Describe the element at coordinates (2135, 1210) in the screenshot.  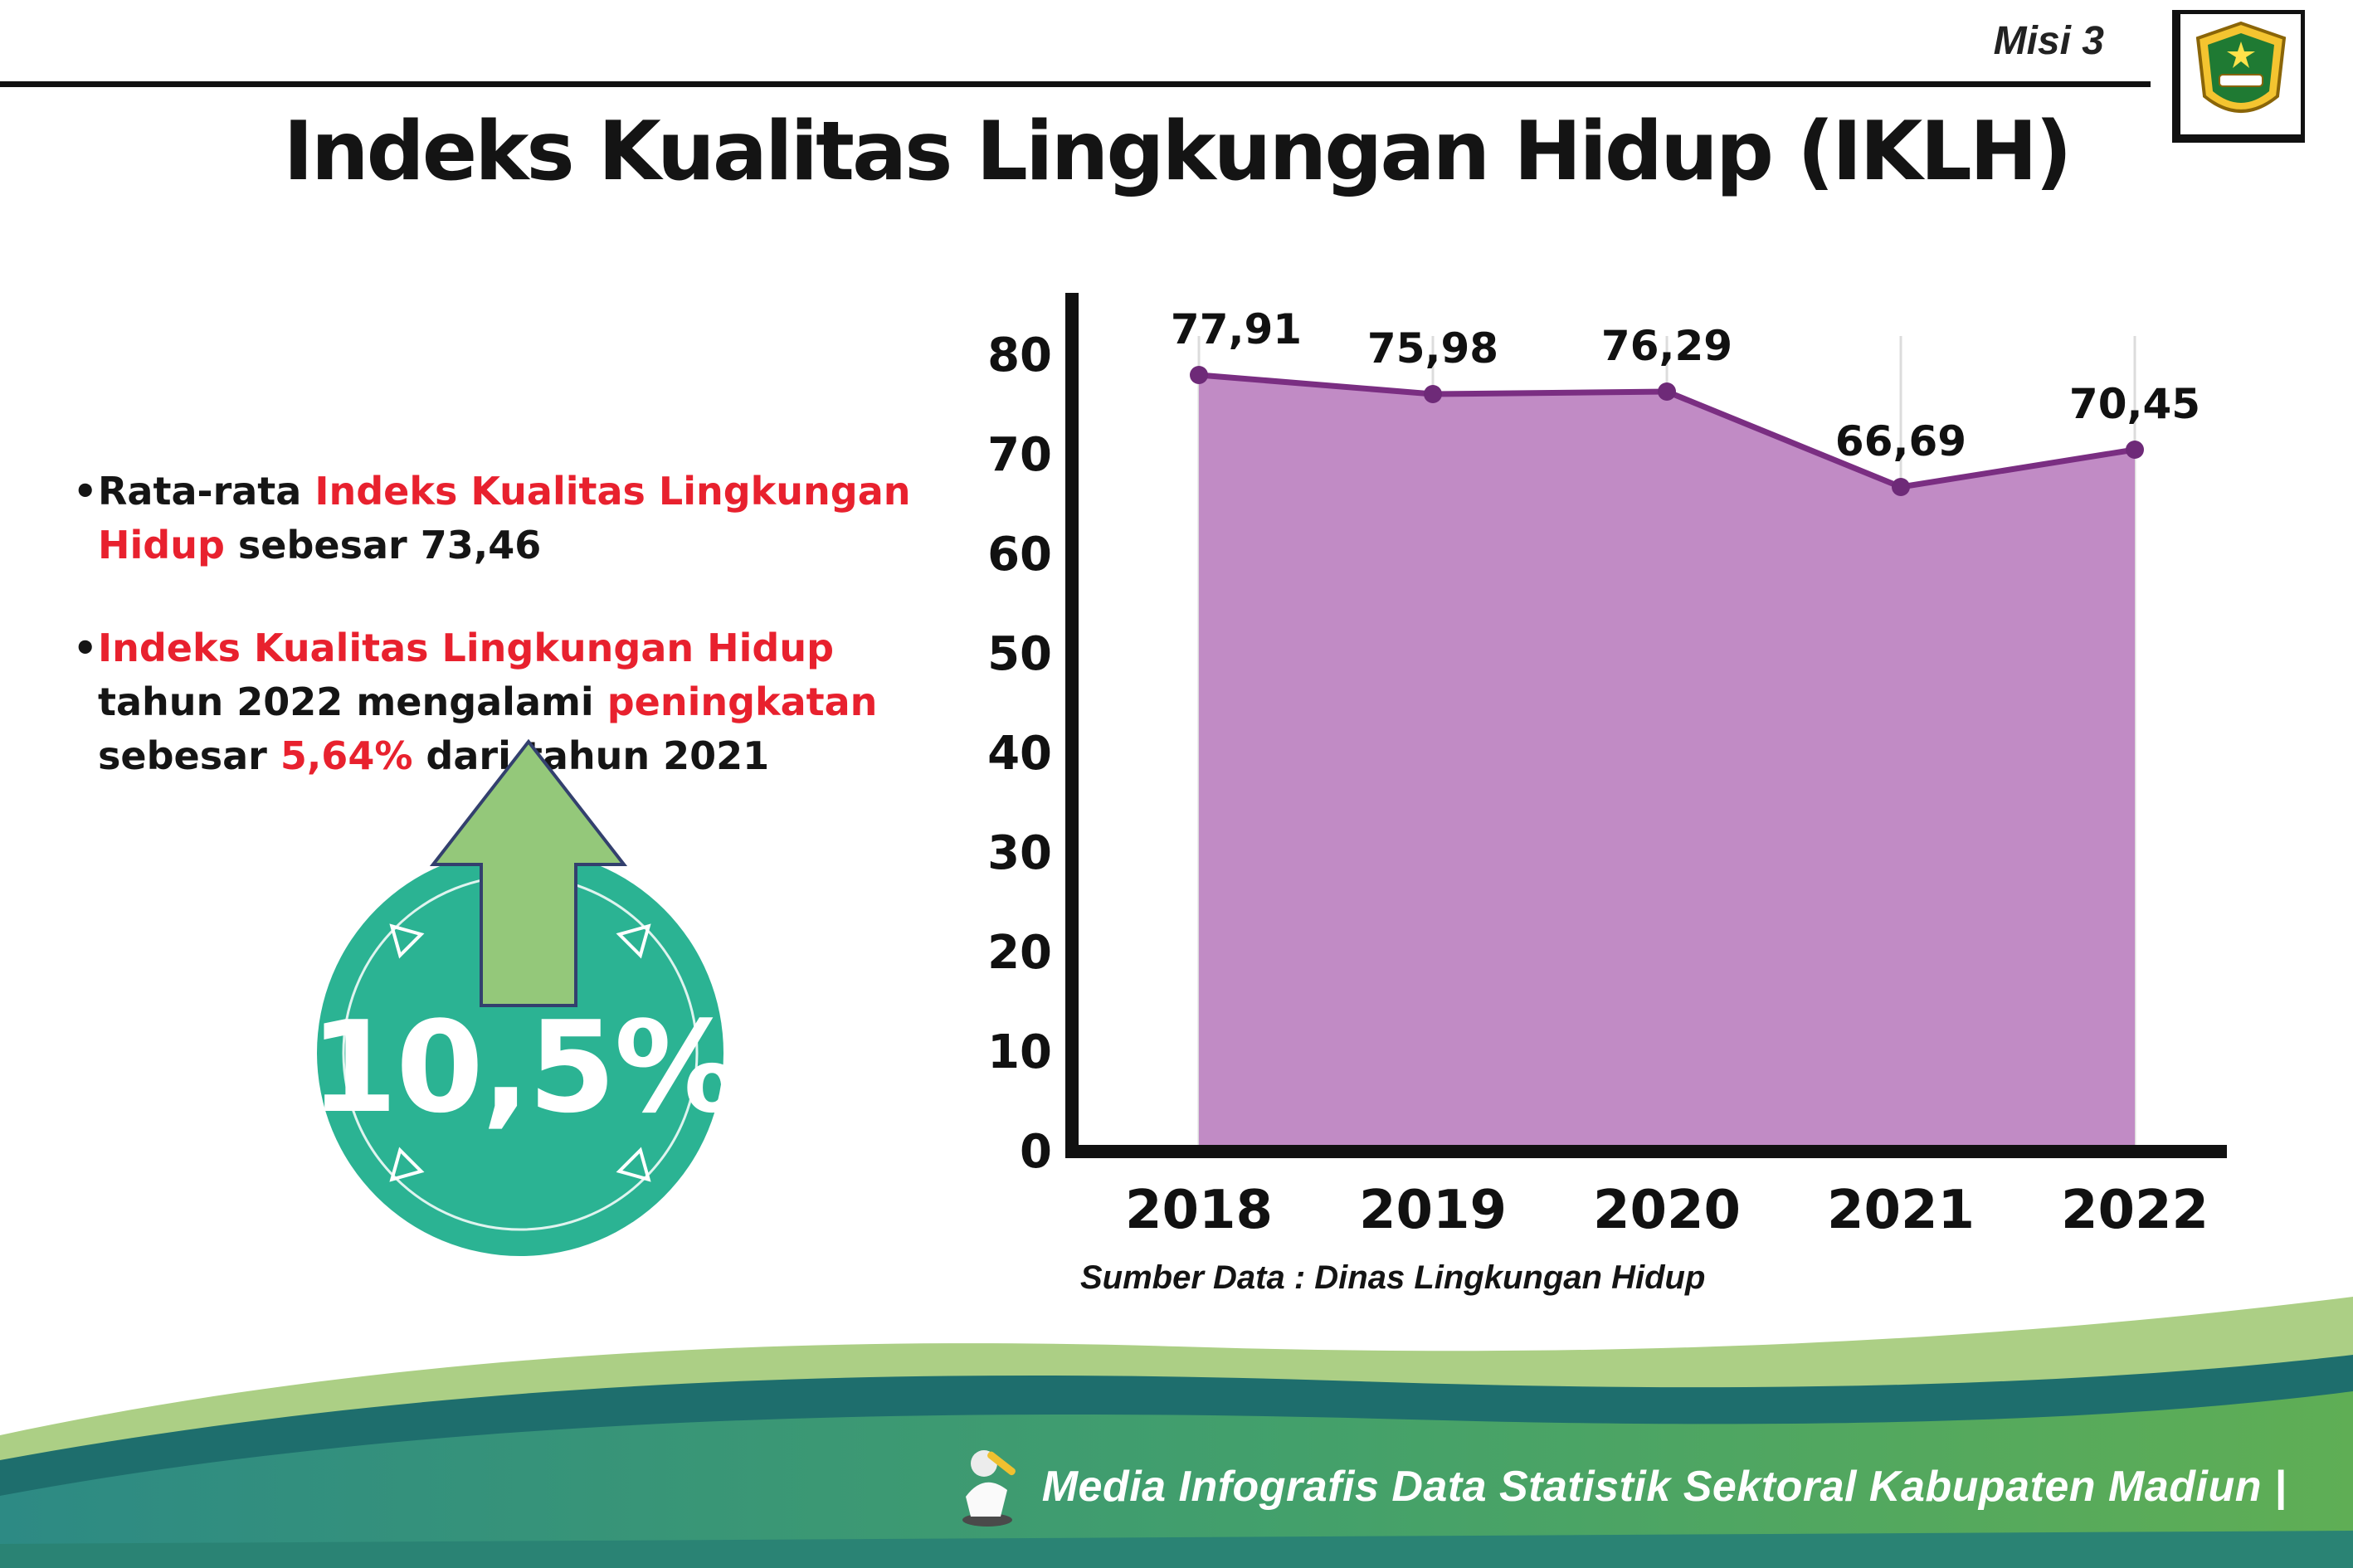
I see `x-tick-label: 2022` at that location.